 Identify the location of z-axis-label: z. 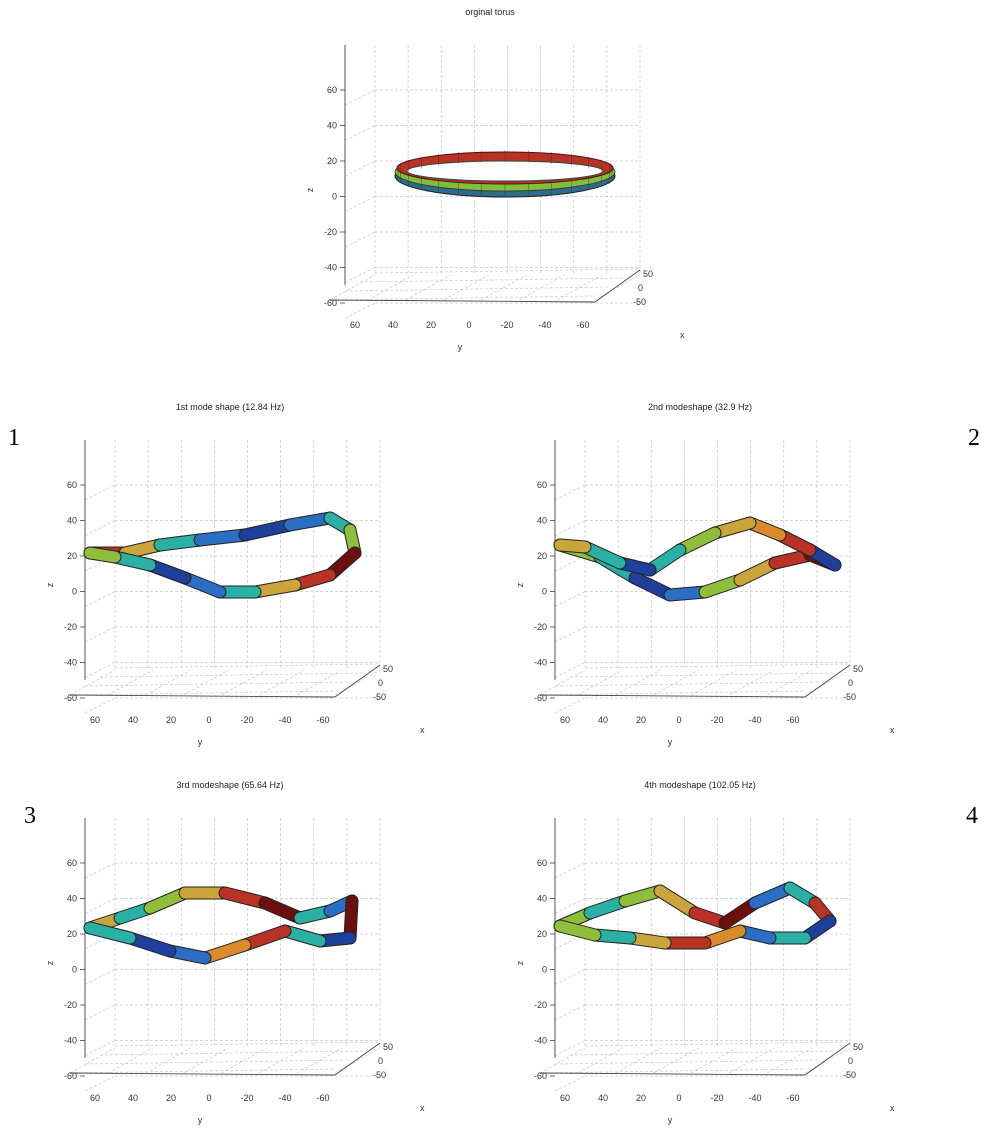
(310, 189).